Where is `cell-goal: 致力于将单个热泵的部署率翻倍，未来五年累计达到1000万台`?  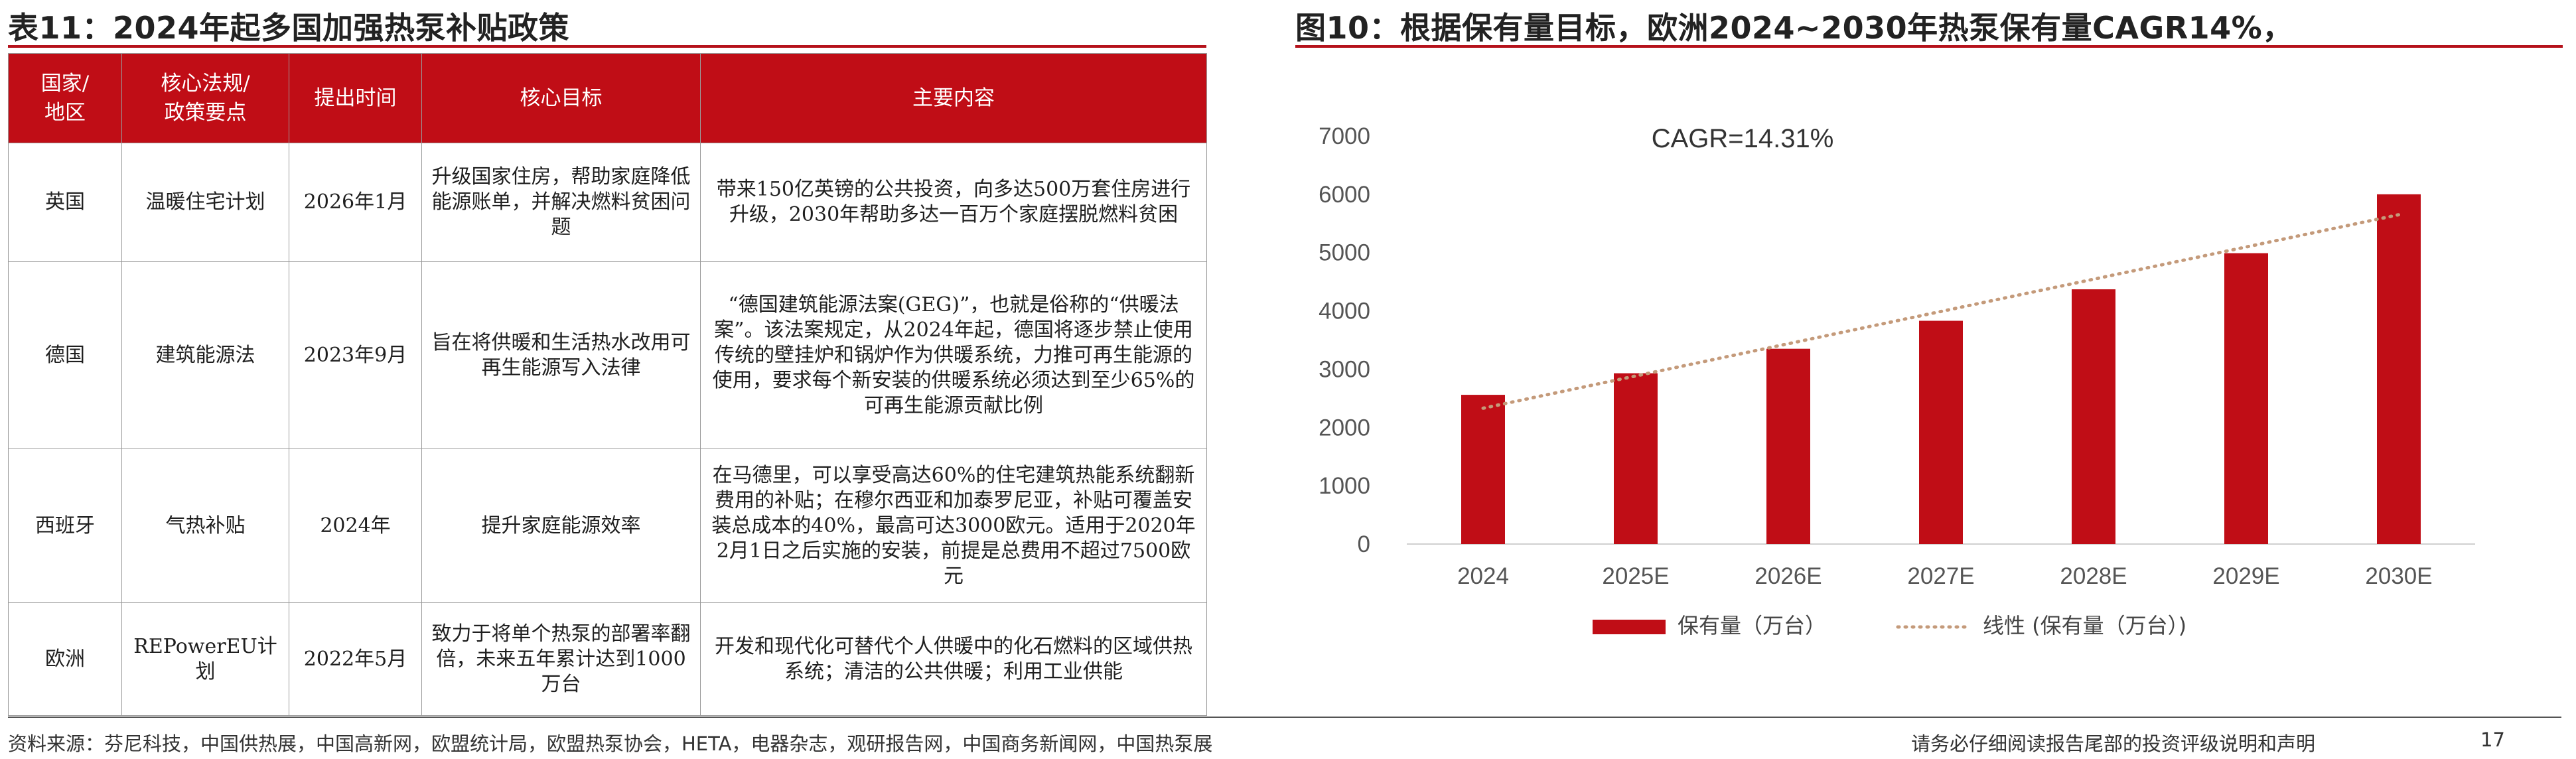
cell-goal: 致力于将单个热泵的部署率翻倍，未来五年累计达到1000万台 is located at coordinates (561, 659).